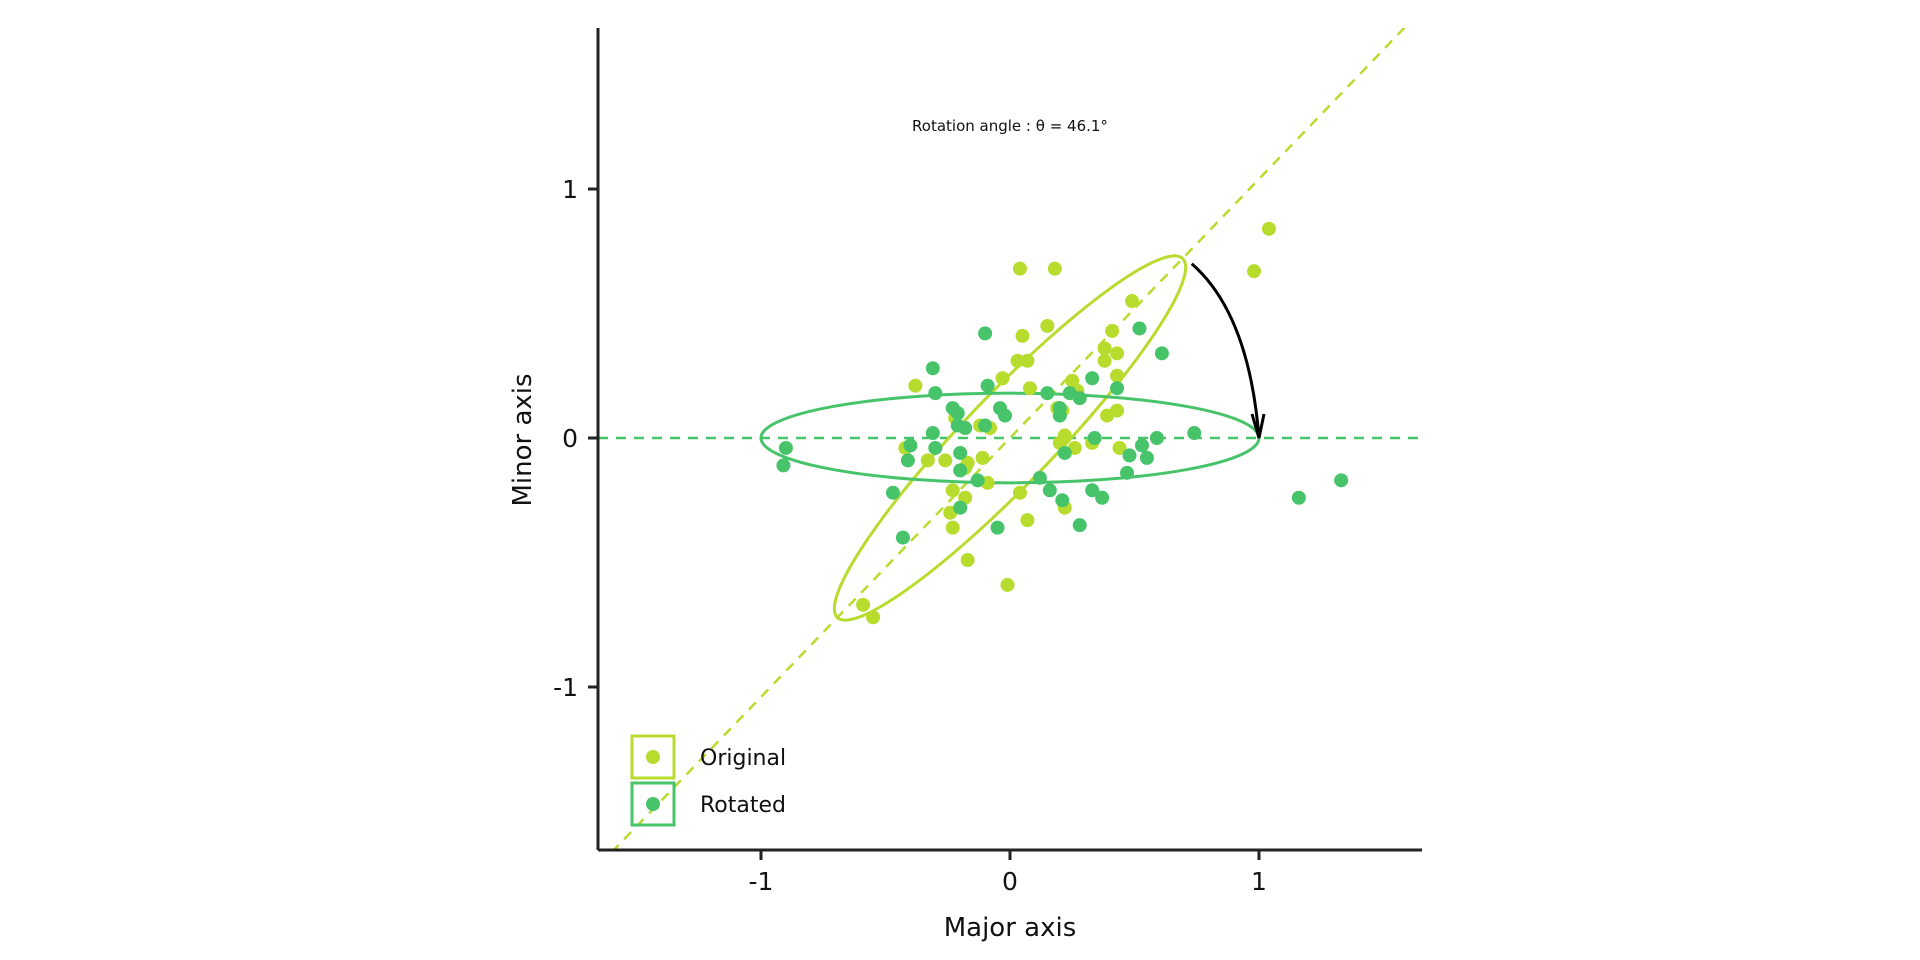  Describe the element at coordinates (761, 881) in the screenshot. I see `x-tick-label: -1` at that location.